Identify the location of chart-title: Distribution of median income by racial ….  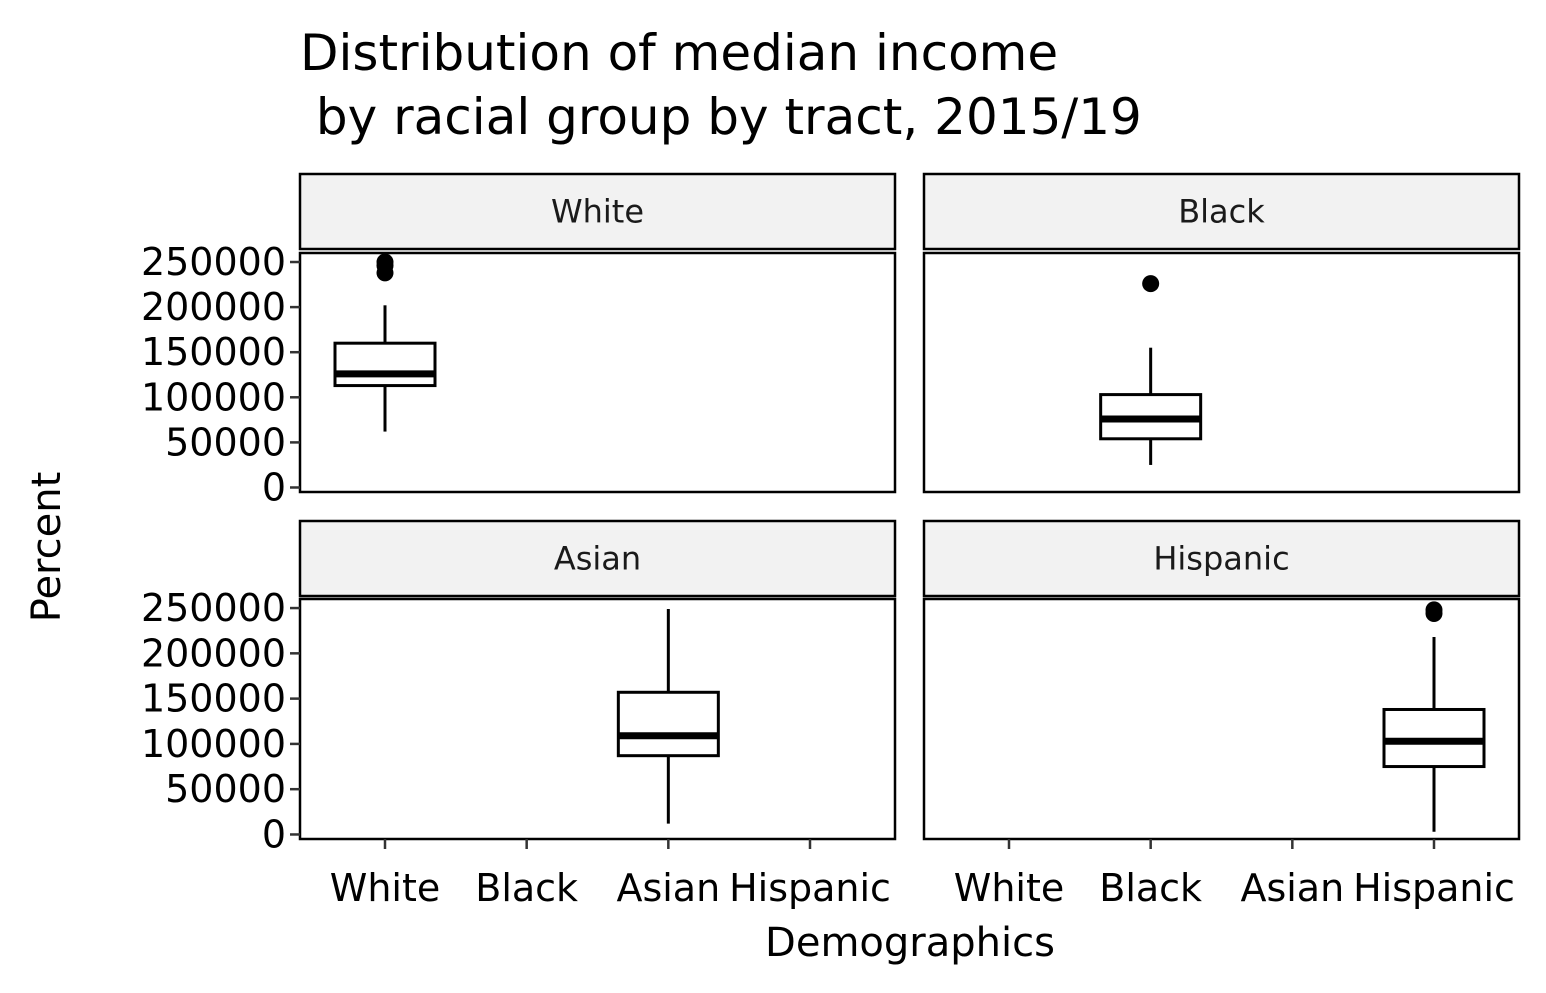
(721, 85).